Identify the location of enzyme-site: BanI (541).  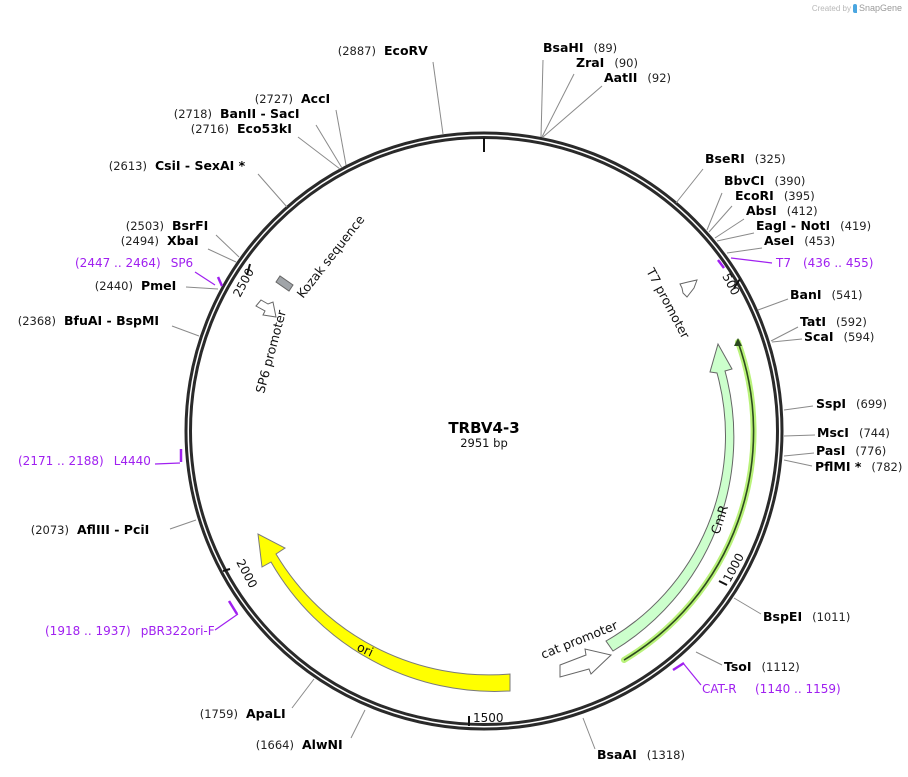
(809, 299).